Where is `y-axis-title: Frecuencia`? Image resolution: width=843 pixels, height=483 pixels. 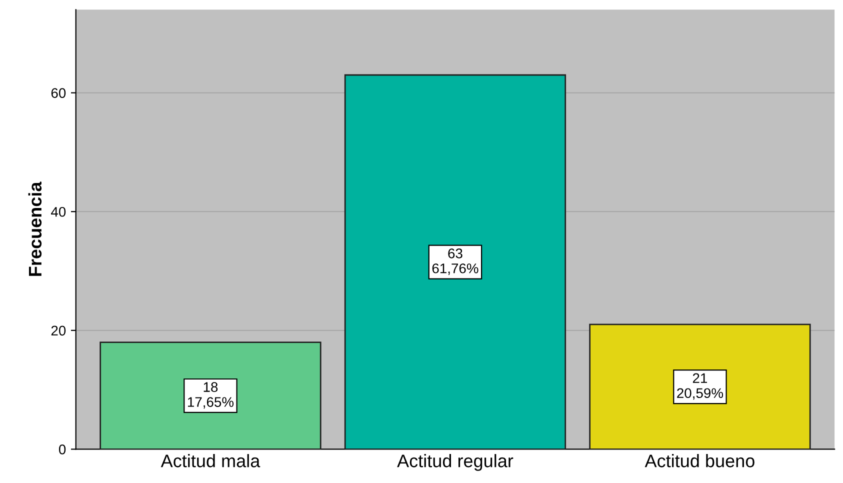 y-axis-title: Frecuencia is located at coordinates (35, 229).